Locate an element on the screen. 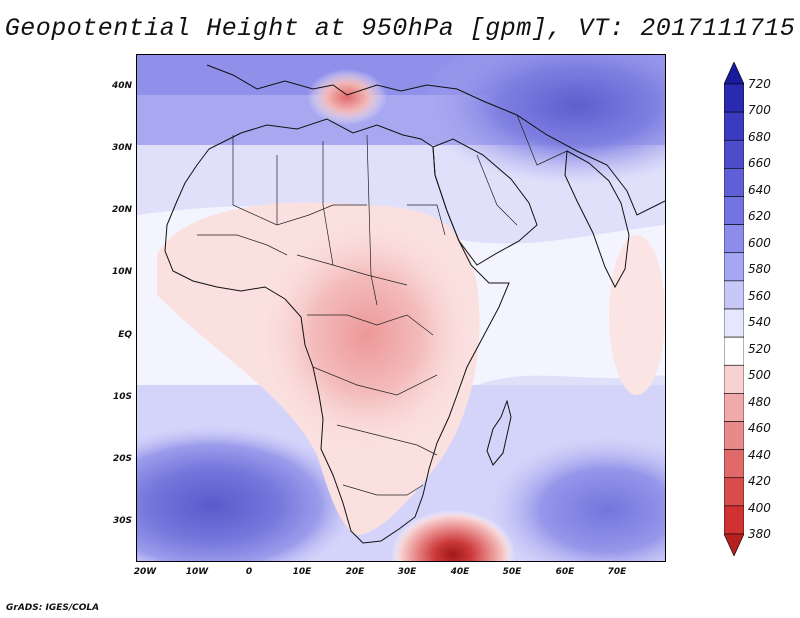 This screenshot has height=618, width=800. lat-label-10s: 10S is located at coordinates (122, 397).